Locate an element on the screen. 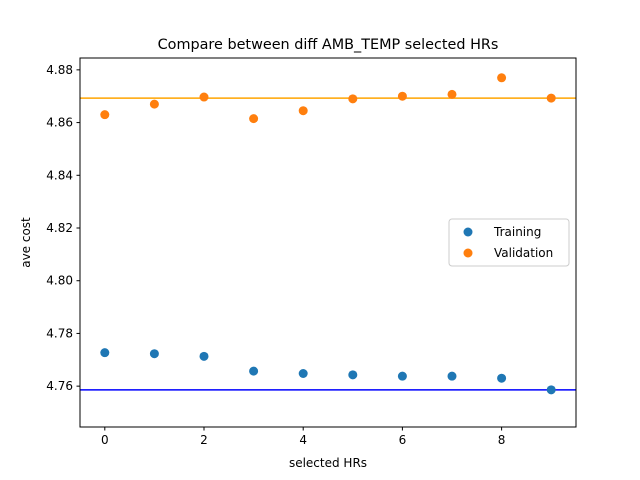 The height and width of the screenshot is (480, 640). x-tick-label: 6 is located at coordinates (403, 440).